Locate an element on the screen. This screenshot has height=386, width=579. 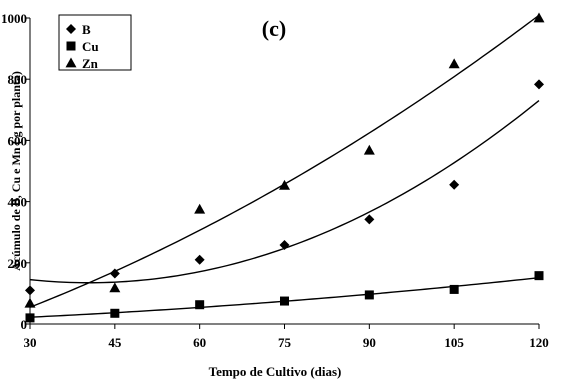
legend-label-b: B is located at coordinates (86, 29).